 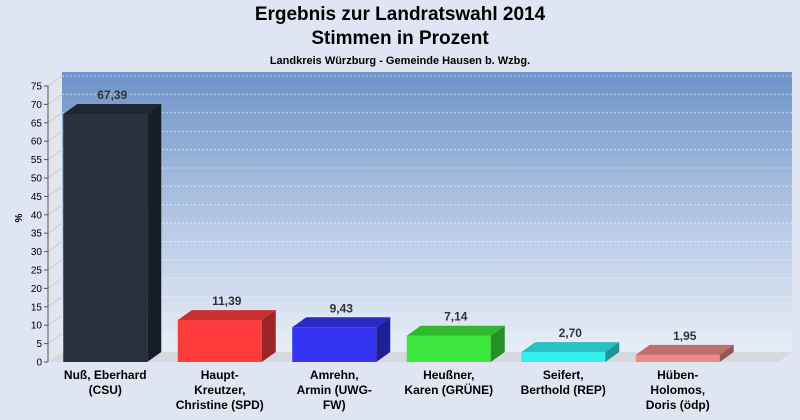 I want to click on category-label: Seifert, Berthold (REP), so click(x=563, y=382).